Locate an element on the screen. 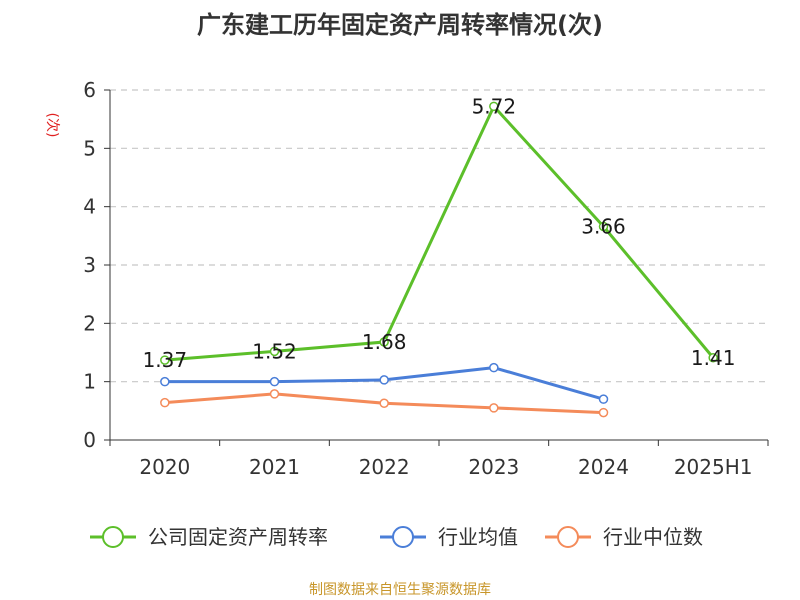  legend-item-1: 行业均值 is located at coordinates (449, 537).